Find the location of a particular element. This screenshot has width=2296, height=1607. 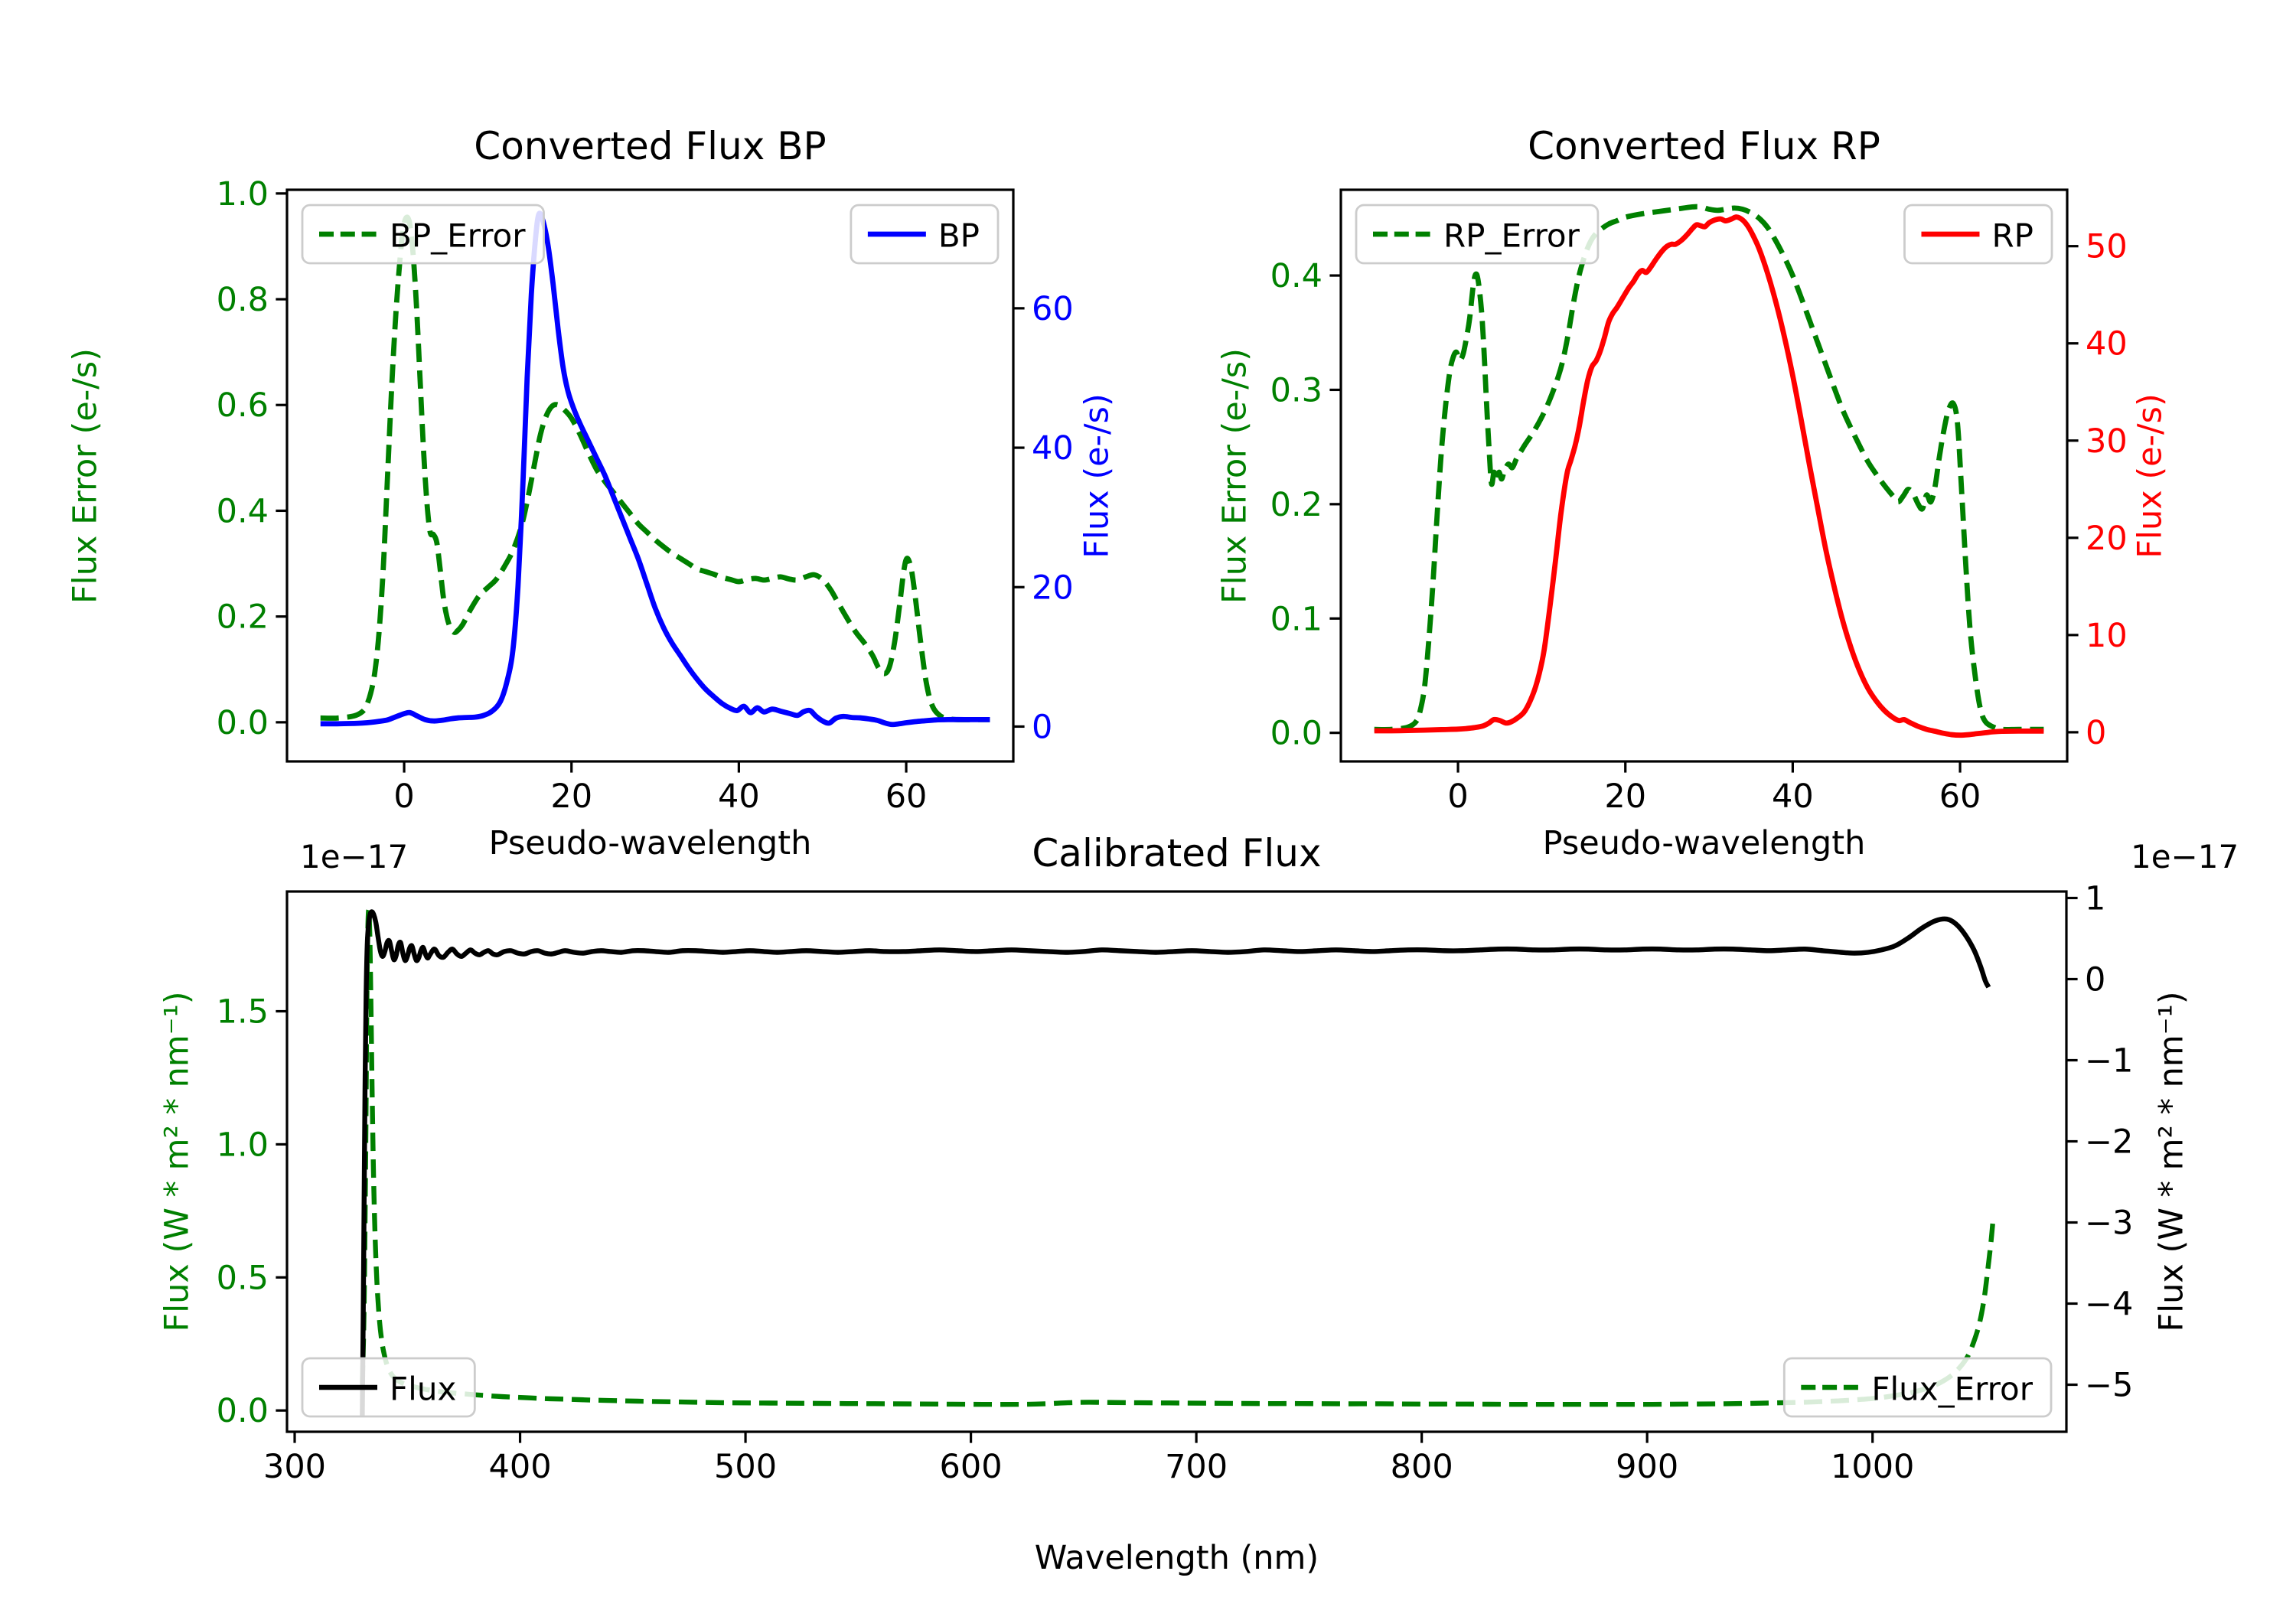

bp-y-tick-label-right: 20 is located at coordinates (1053, 588).